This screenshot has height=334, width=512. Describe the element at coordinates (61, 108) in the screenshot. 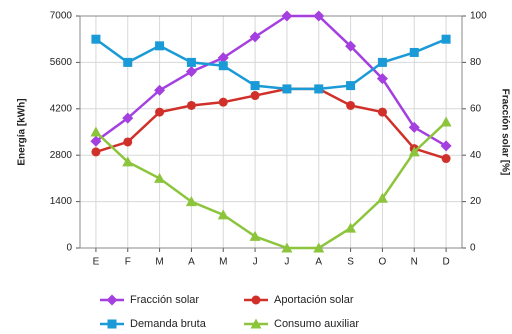

I see `y-tick-label: 4200` at that location.